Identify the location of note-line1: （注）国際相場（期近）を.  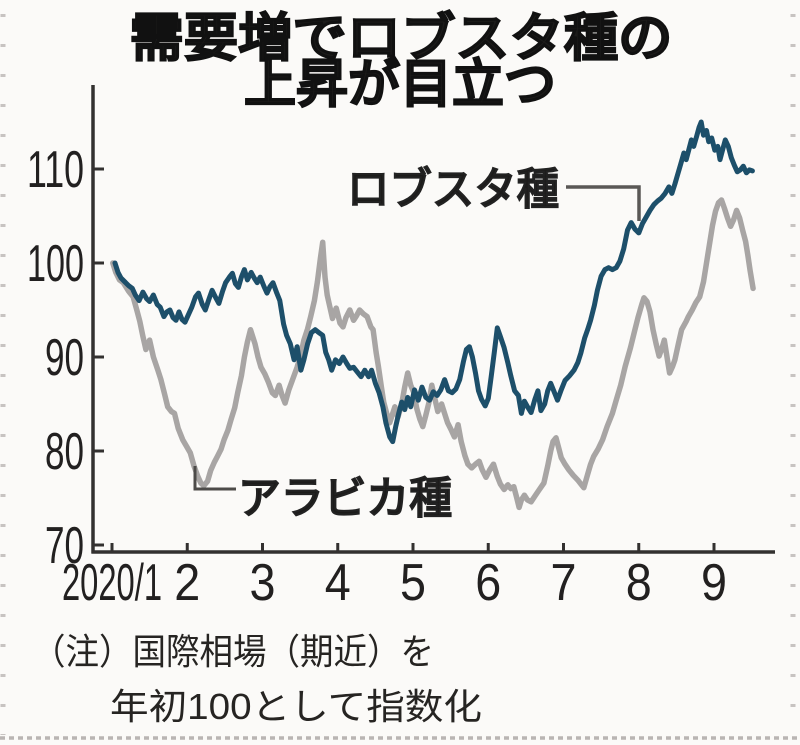
(233, 651).